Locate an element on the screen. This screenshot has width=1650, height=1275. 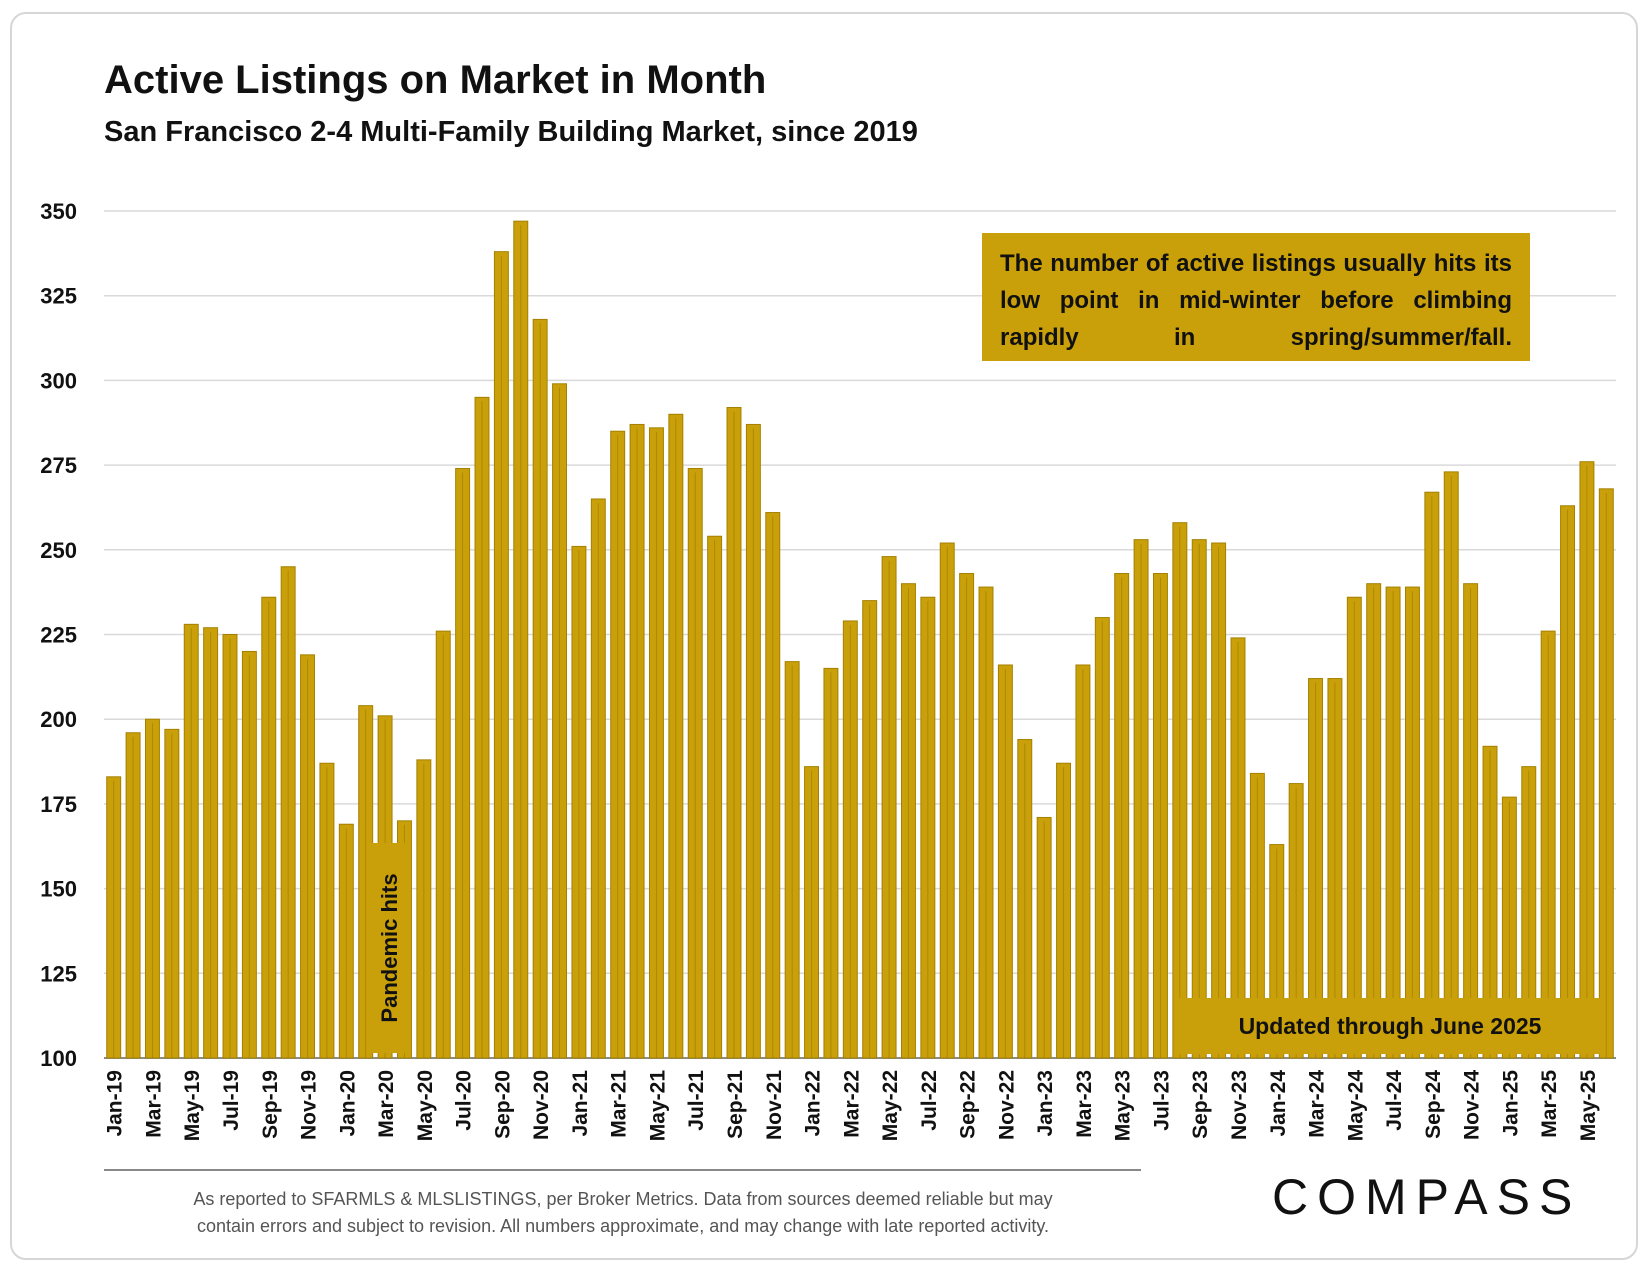
x-tick-label: Nov-23 is located at coordinates (1239, 1105).